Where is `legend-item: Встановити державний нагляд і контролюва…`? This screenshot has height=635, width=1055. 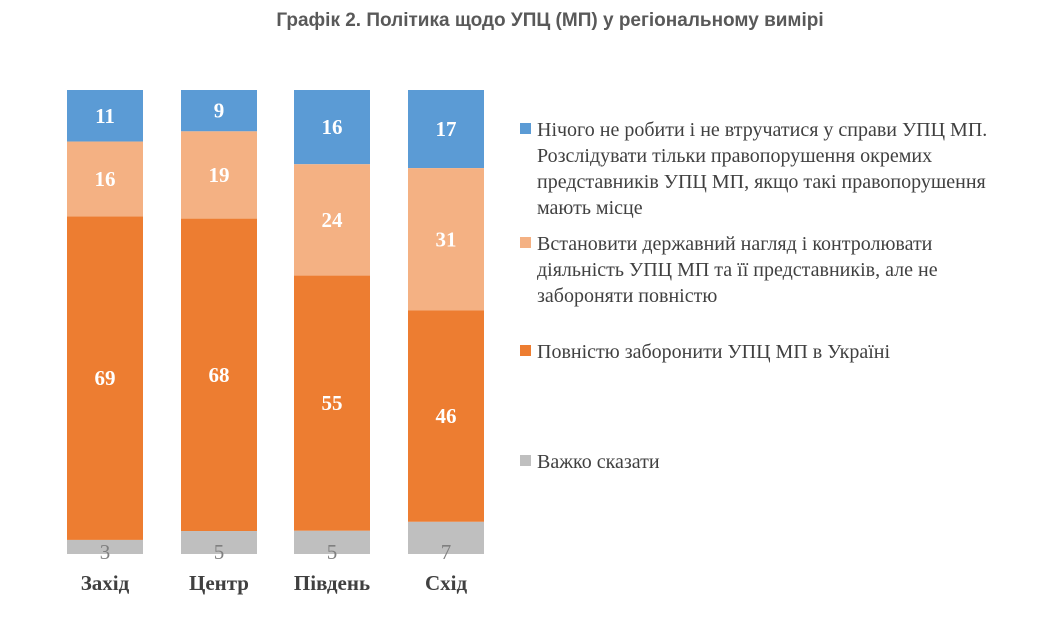
legend-item: Встановити державний нагляд і контролюва… is located at coordinates (755, 270).